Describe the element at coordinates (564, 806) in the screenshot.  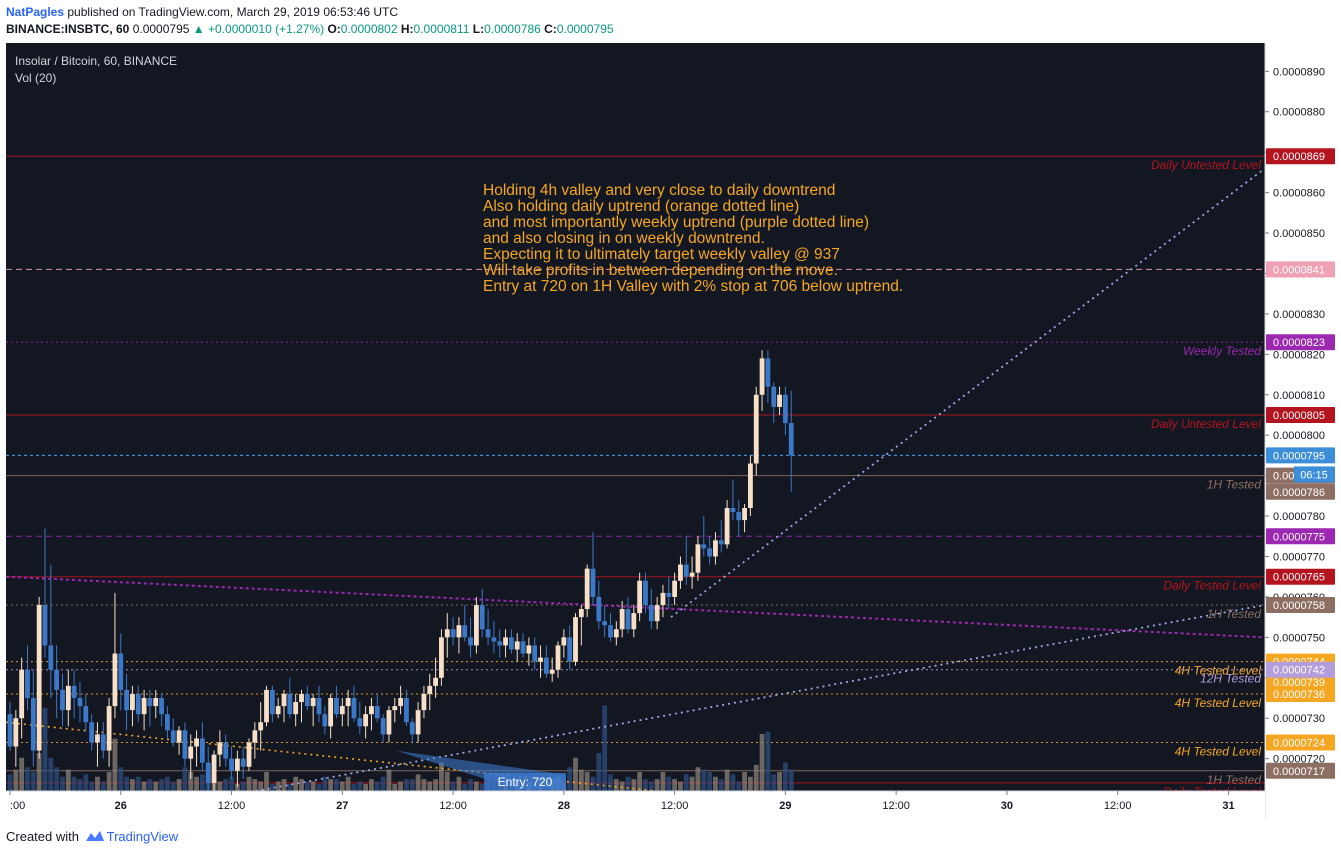
I see `x-tick-label: 28` at that location.